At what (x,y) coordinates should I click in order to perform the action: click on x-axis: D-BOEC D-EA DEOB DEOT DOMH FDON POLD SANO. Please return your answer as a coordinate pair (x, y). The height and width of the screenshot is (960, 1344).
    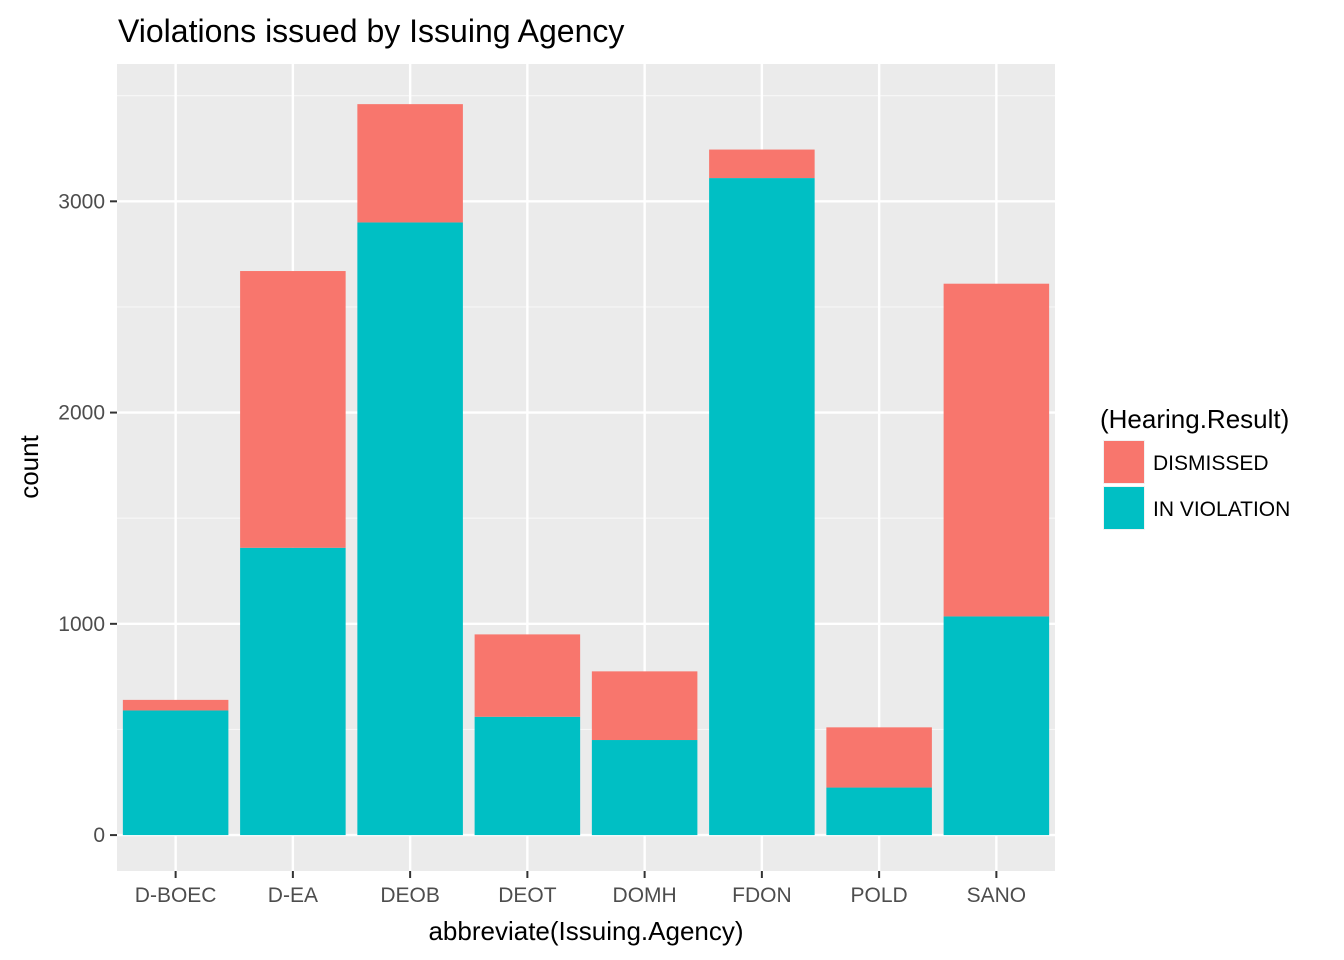
    Looking at the image, I should click on (580, 889).